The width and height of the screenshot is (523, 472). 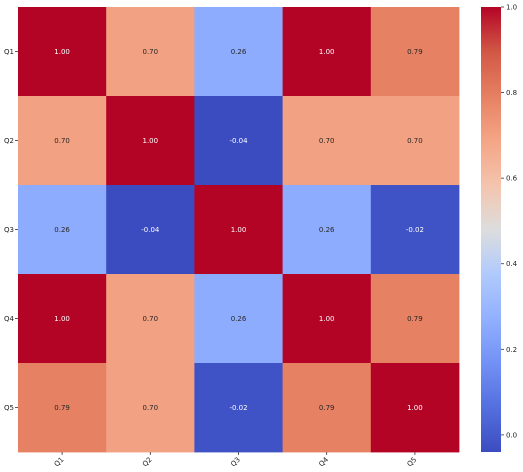 I want to click on x-axis: Q1 Q2 Q3 Q4 Q5, so click(x=236, y=460).